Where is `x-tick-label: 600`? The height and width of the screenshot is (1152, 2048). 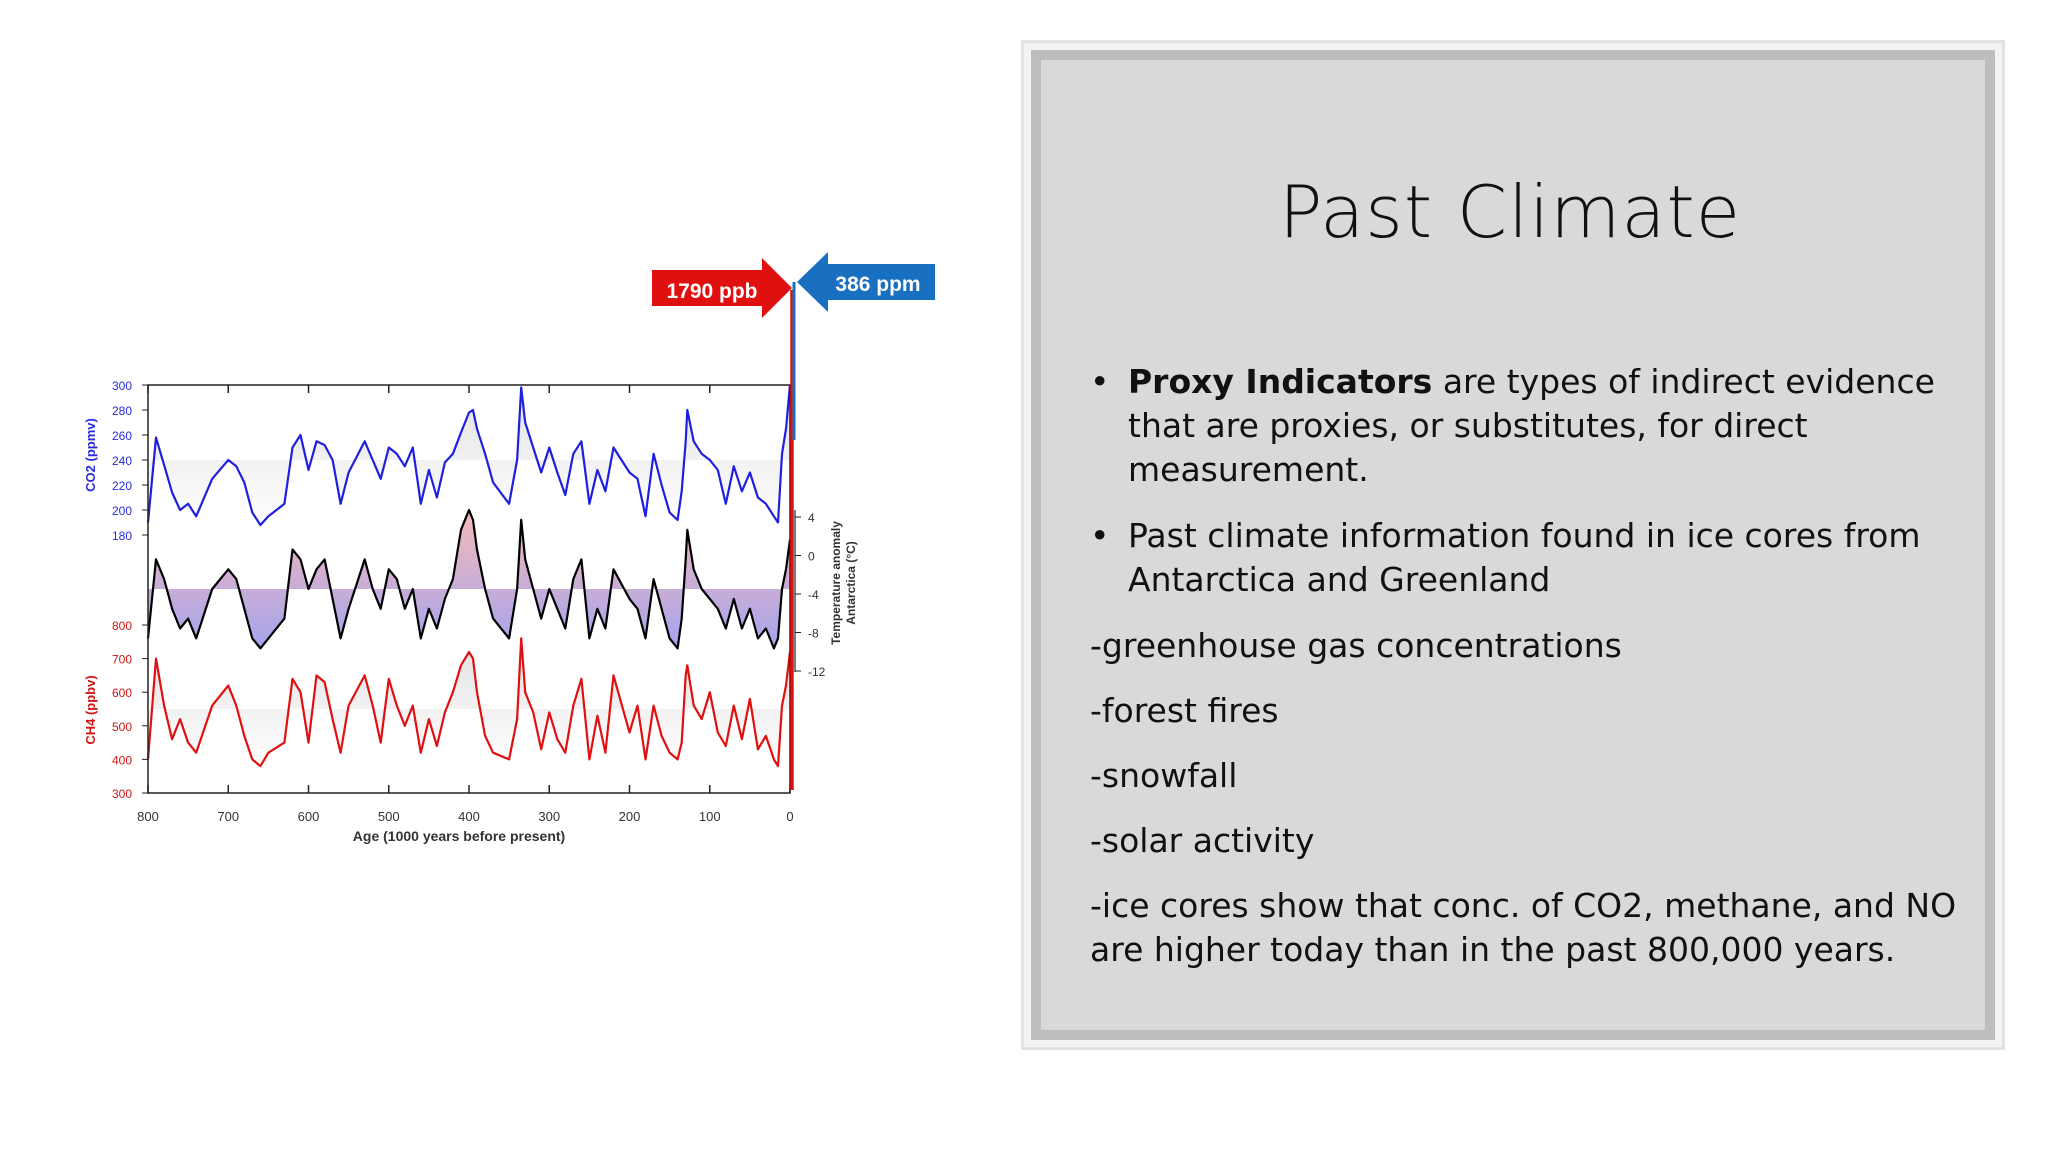
x-tick-label: 600 is located at coordinates (309, 816).